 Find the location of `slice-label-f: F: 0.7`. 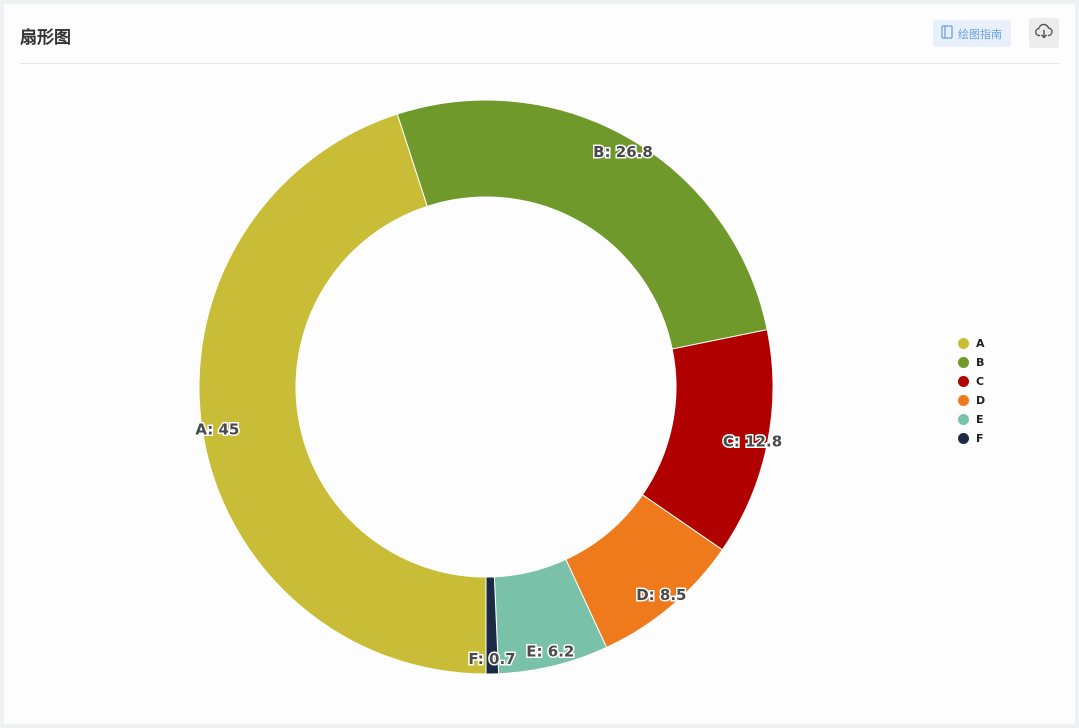

slice-label-f: F: 0.7 is located at coordinates (491, 659).